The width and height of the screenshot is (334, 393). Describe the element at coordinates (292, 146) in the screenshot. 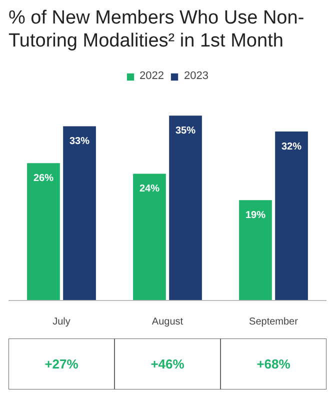

I see `data-label: 32%` at that location.